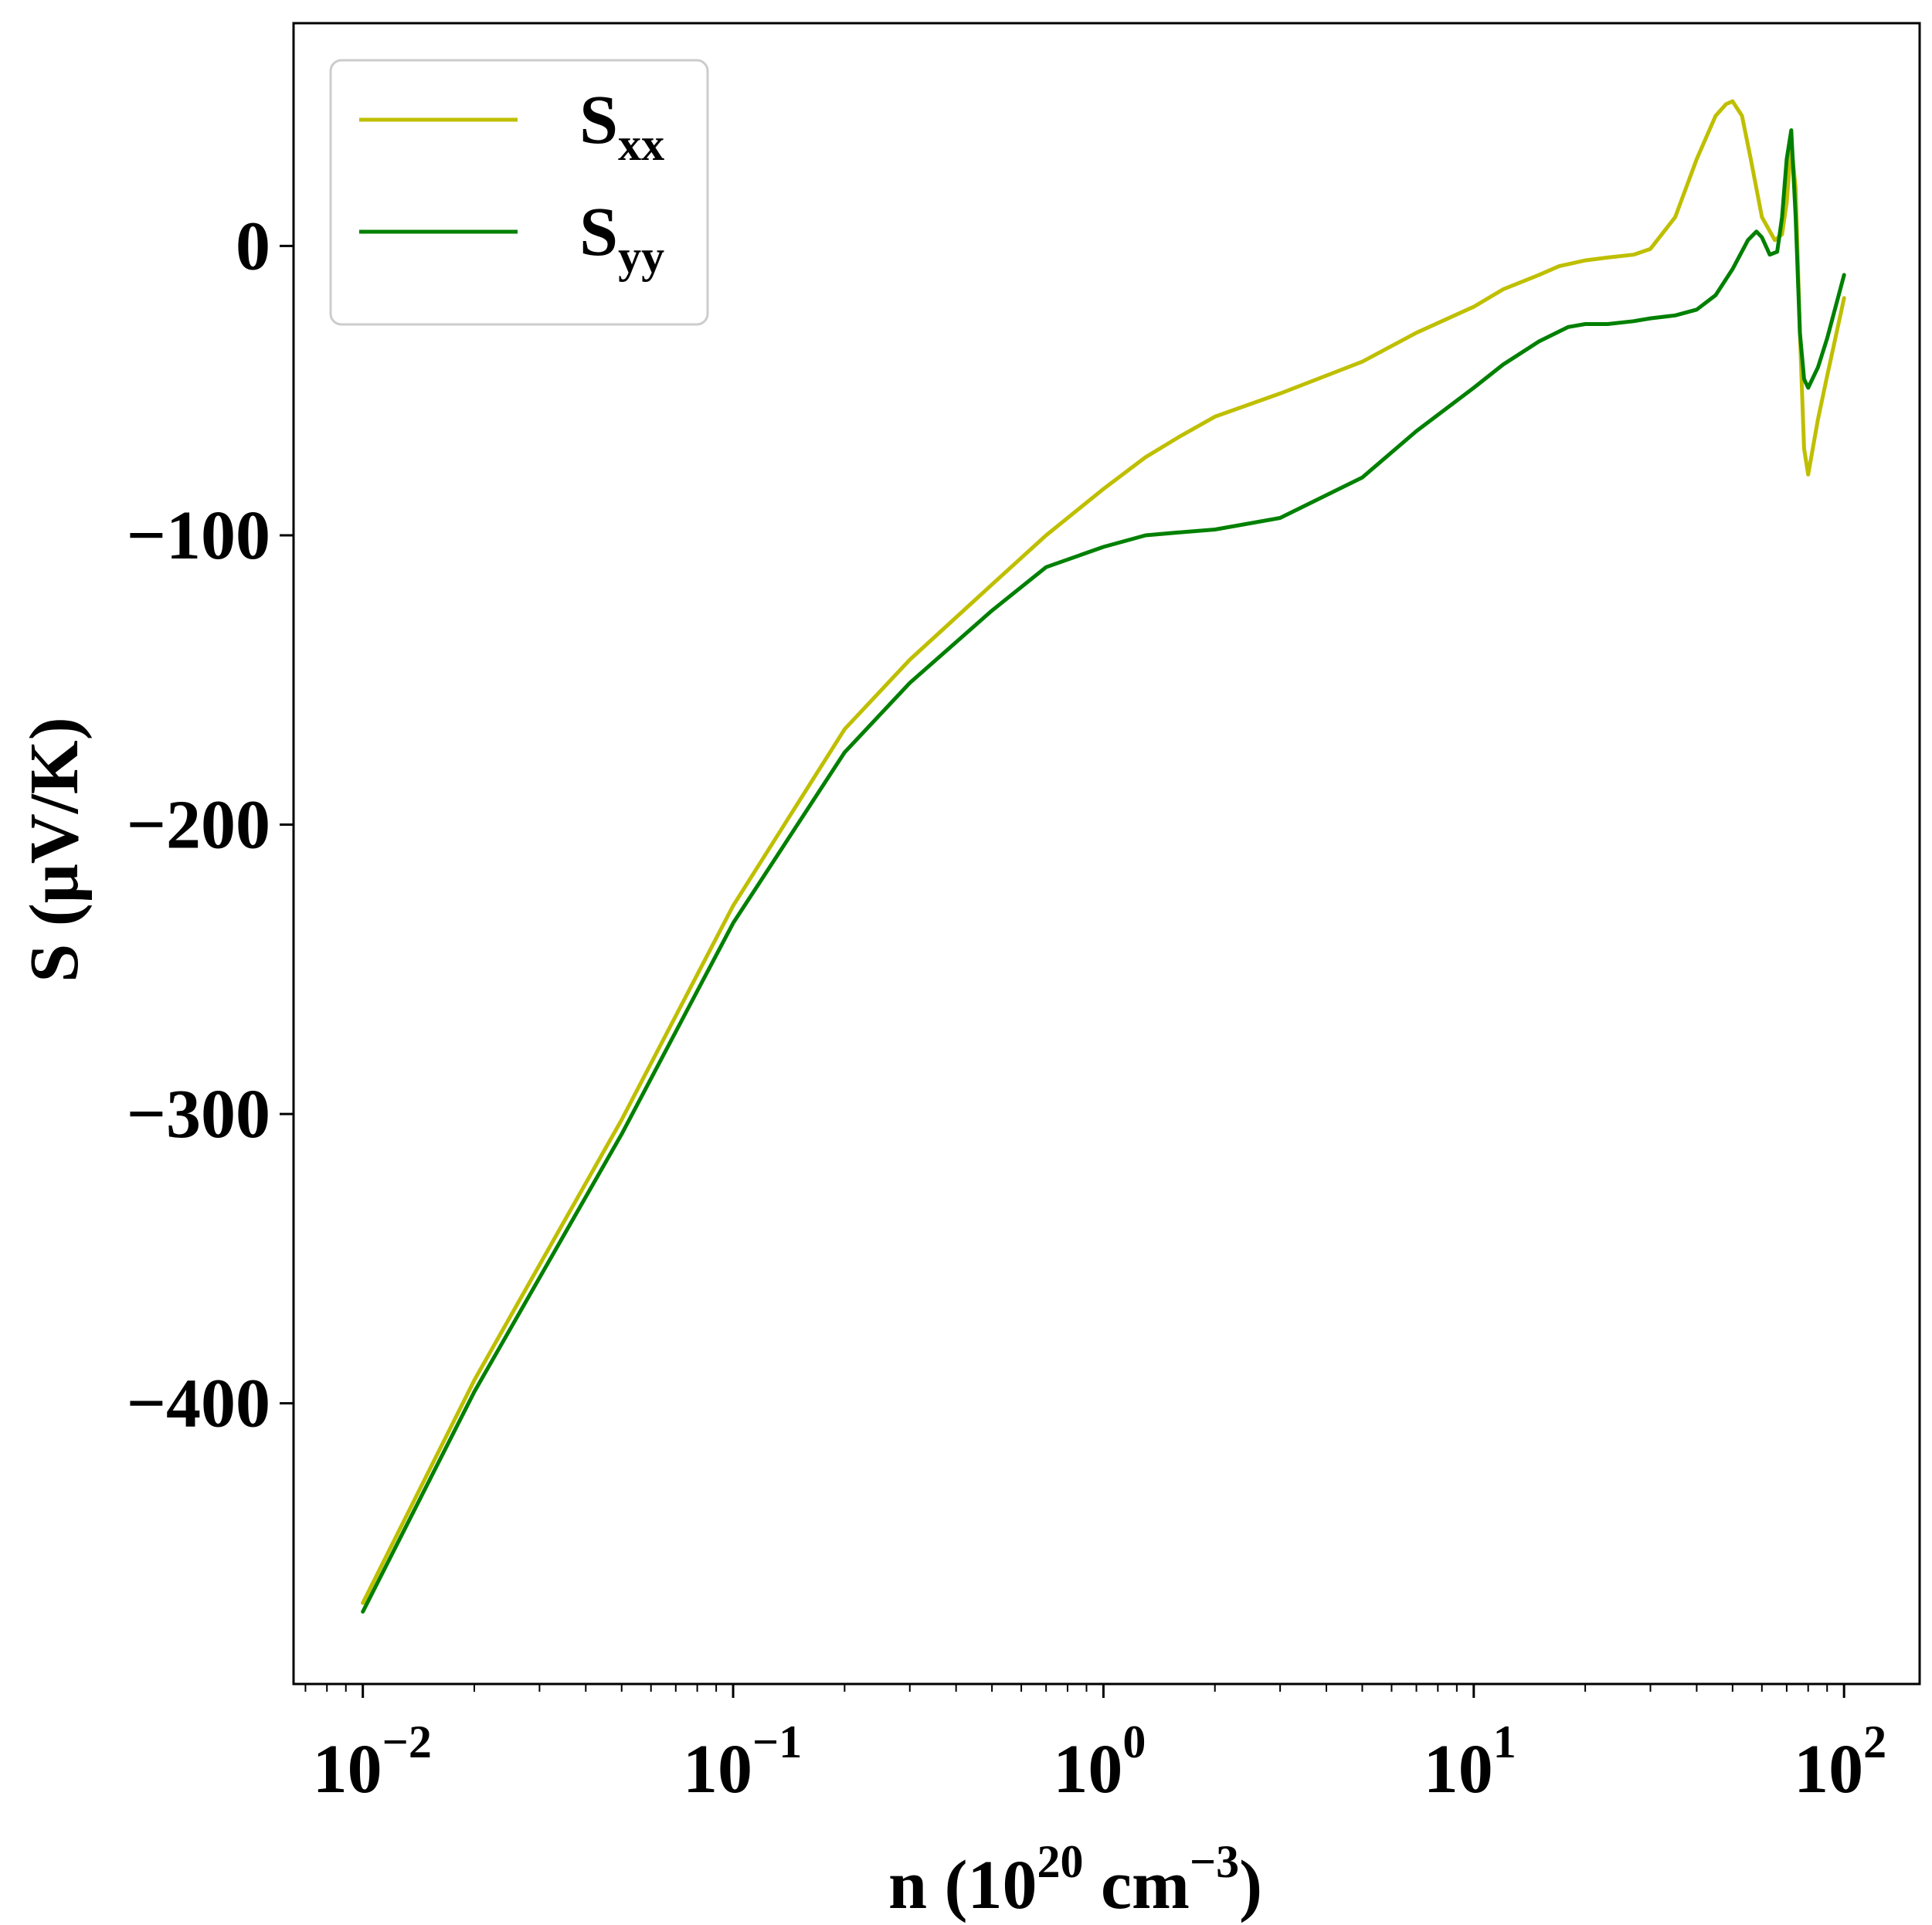 The width and height of the screenshot is (1932, 1925). Describe the element at coordinates (1840, 1762) in the screenshot. I see `x-tick-label: 10²` at that location.